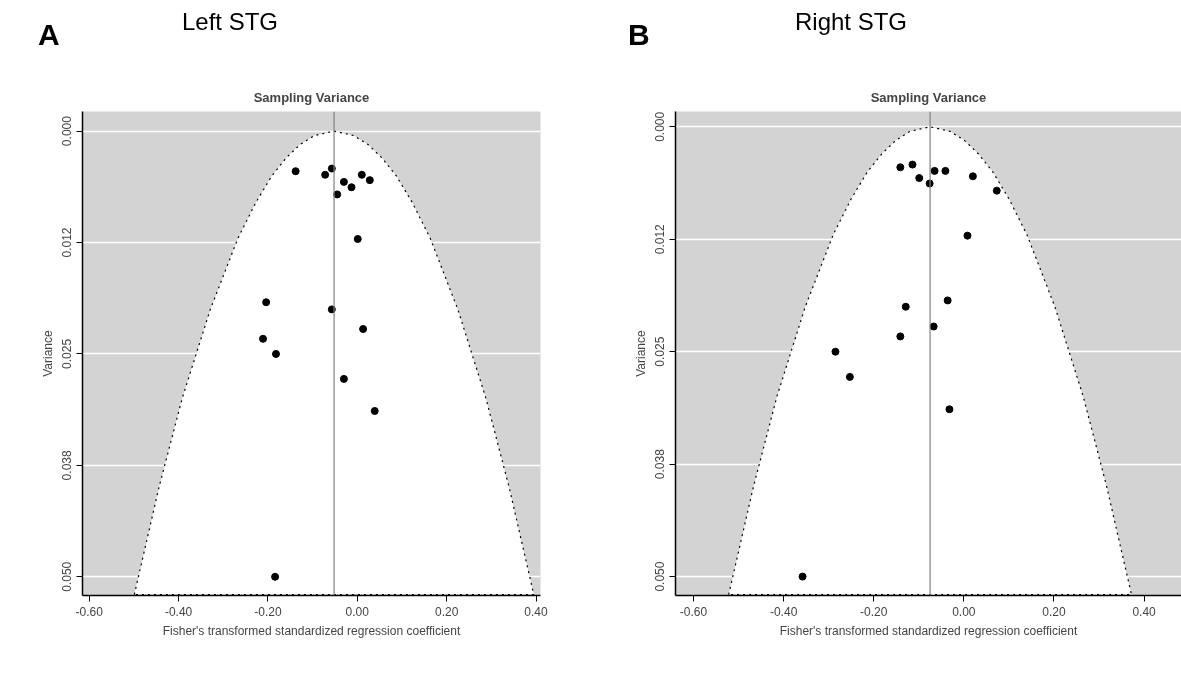 The height and width of the screenshot is (673, 1181). Describe the element at coordinates (49, 35) in the screenshot. I see `text: A` at that location.